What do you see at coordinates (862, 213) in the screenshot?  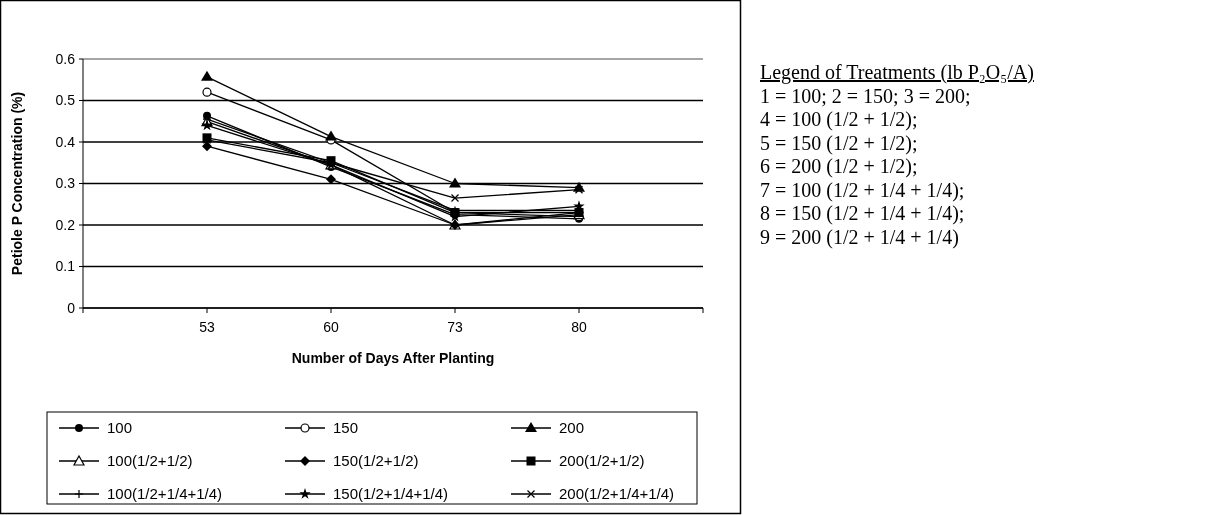 I see `text: 8 = 150 (1/2 + 1/4 + 1/4);` at bounding box center [862, 213].